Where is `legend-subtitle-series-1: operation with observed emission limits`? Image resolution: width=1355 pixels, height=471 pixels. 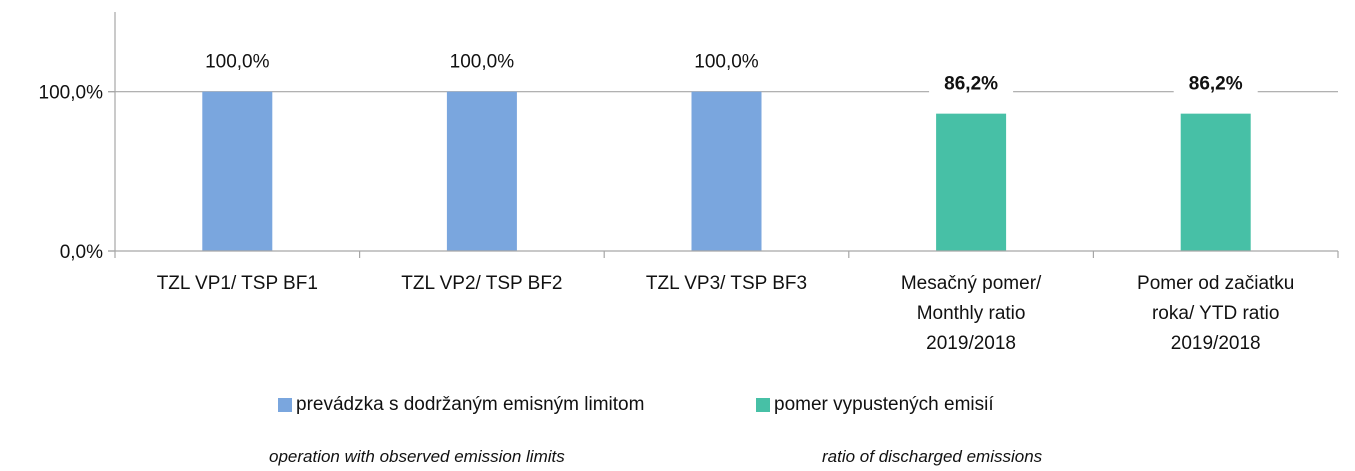
legend-subtitle-series-1: operation with observed emission limits is located at coordinates (417, 456).